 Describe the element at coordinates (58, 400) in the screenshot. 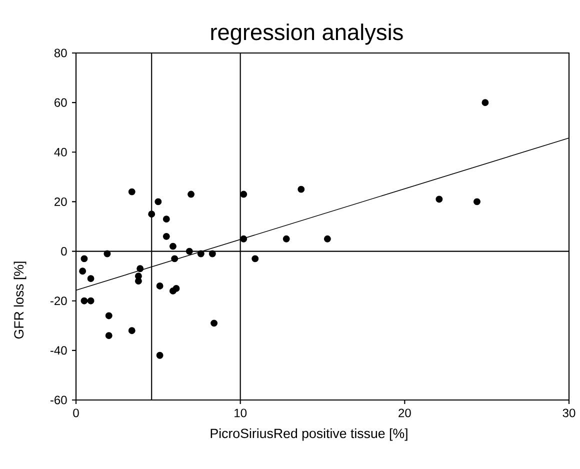

I see `y-tick-label: -60` at that location.